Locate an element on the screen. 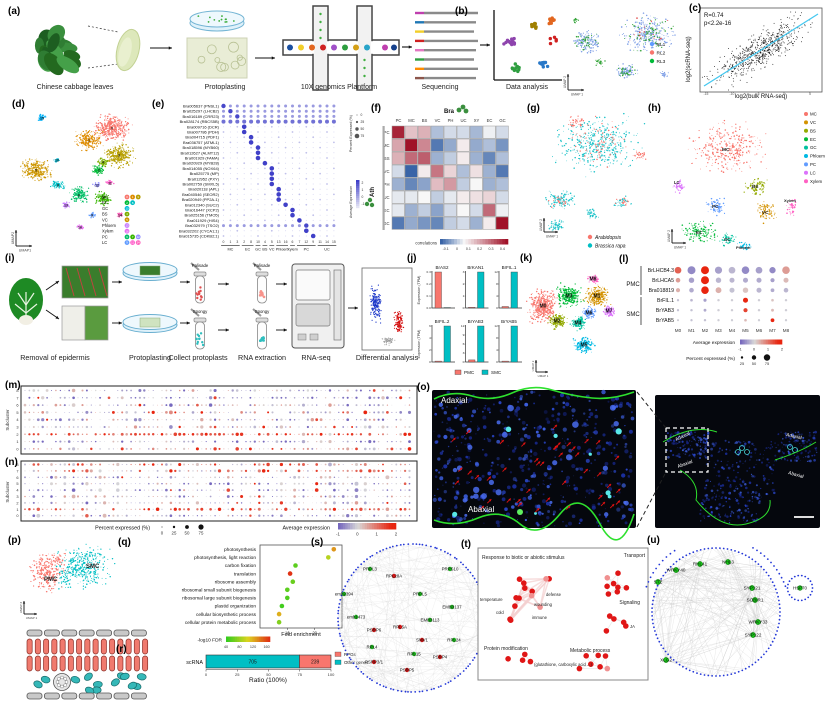  gene-label: Bra016189 (CRR23) is located at coordinates (201, 116).